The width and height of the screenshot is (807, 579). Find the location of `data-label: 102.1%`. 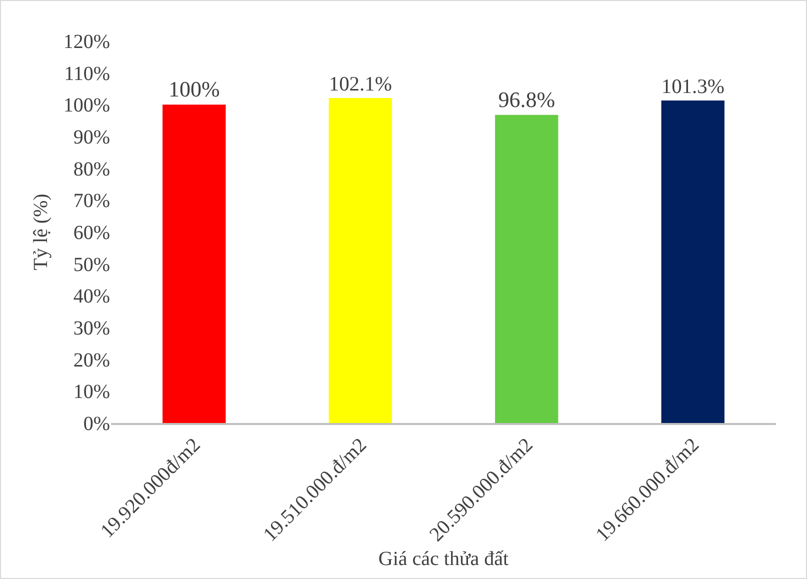

data-label: 102.1% is located at coordinates (360, 84).